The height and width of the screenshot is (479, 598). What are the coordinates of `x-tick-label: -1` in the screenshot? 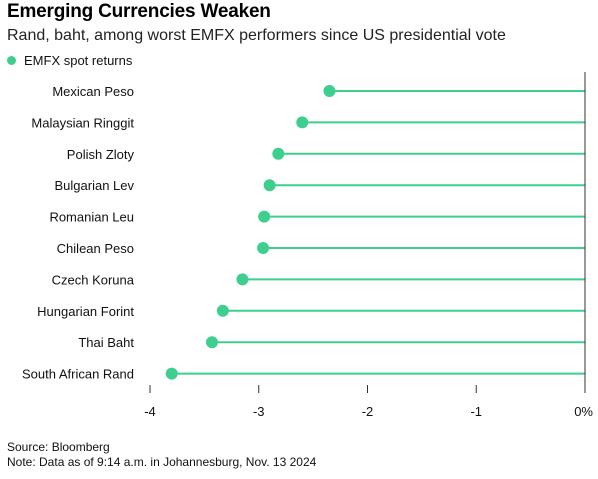 It's located at (476, 411).